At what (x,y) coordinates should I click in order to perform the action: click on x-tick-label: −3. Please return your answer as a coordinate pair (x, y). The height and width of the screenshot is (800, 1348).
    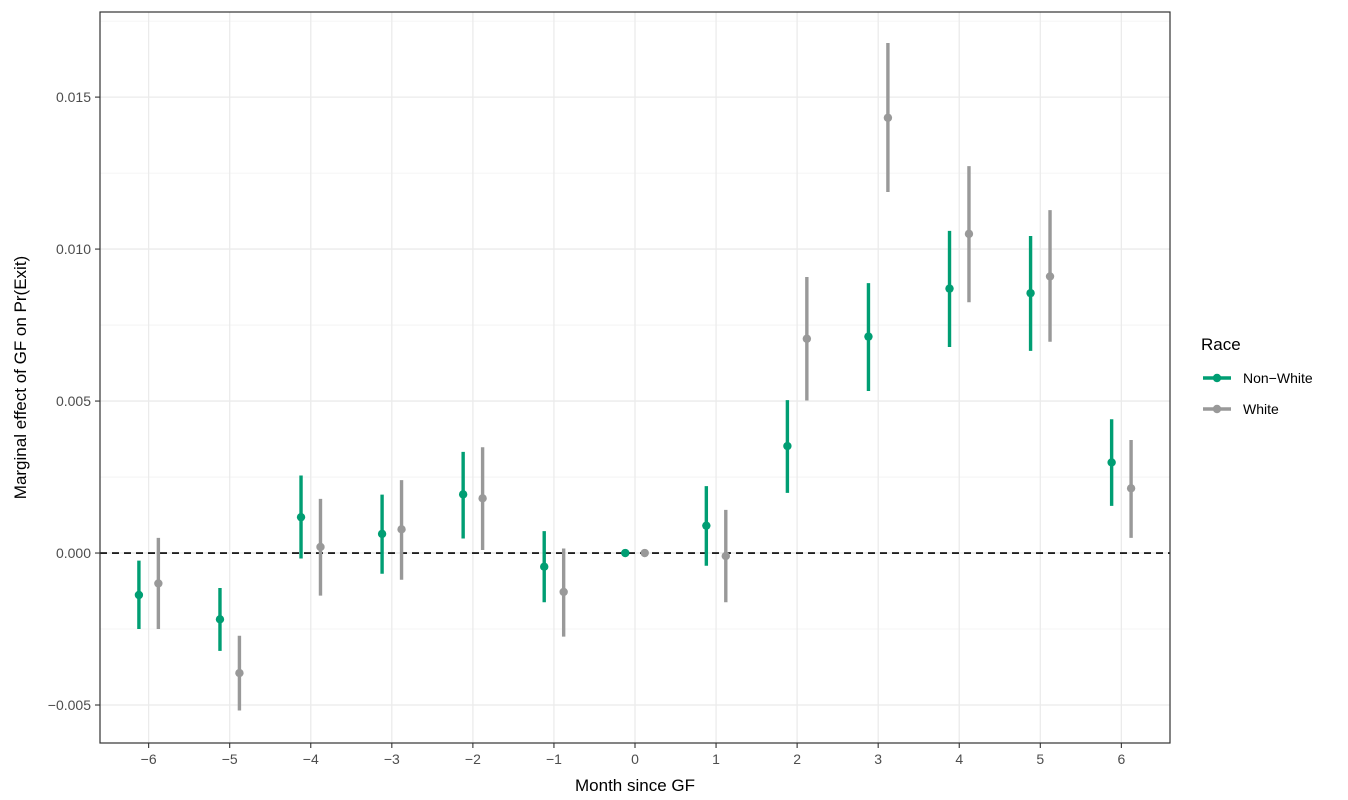
    Looking at the image, I should click on (392, 759).